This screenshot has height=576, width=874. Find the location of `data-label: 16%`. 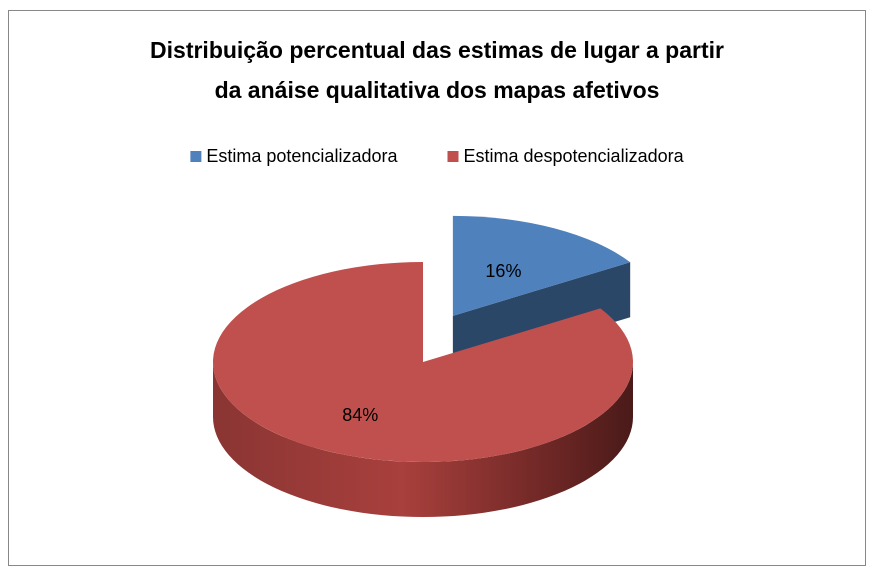

data-label: 16% is located at coordinates (503, 271).